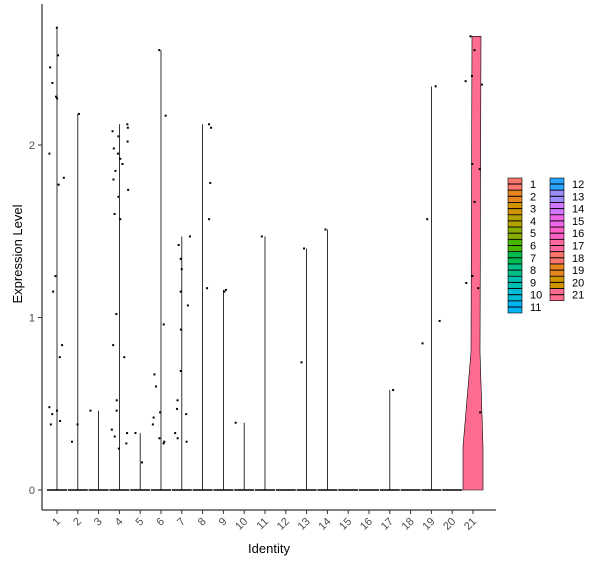 This screenshot has height=568, width=600. Describe the element at coordinates (578, 210) in the screenshot. I see `legend-label: 14` at that location.